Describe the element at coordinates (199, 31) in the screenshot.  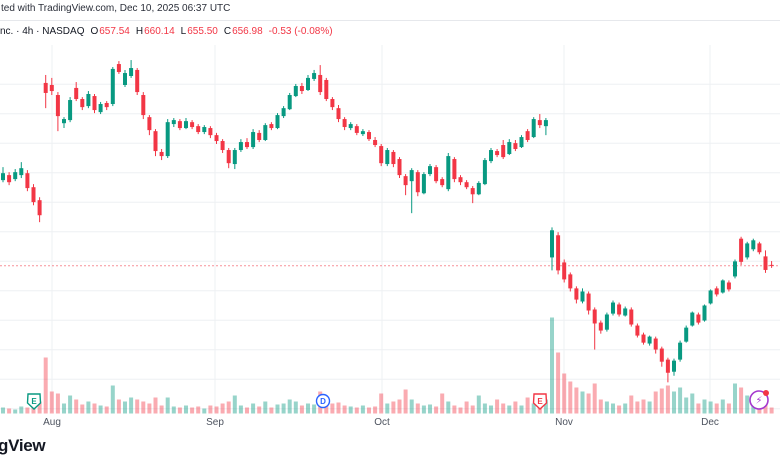
I see `ohlc-low: L 655.50` at that location.